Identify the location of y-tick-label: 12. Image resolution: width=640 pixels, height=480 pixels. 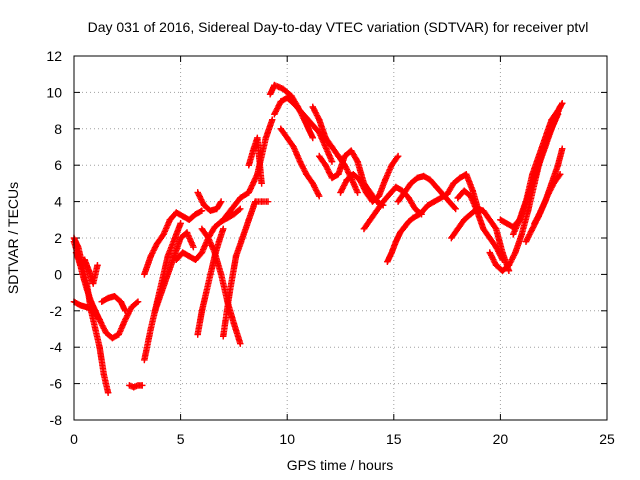
(54, 56).